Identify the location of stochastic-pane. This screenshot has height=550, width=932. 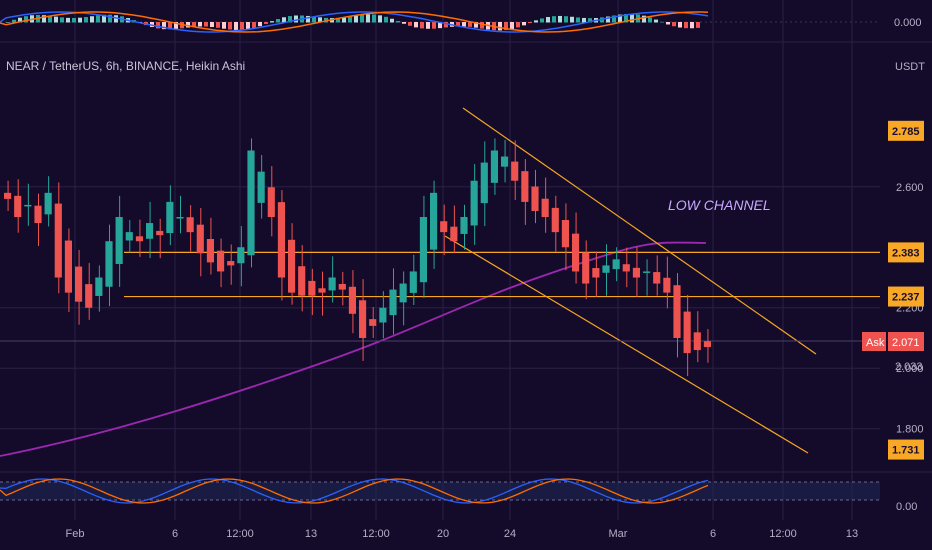
(440, 491).